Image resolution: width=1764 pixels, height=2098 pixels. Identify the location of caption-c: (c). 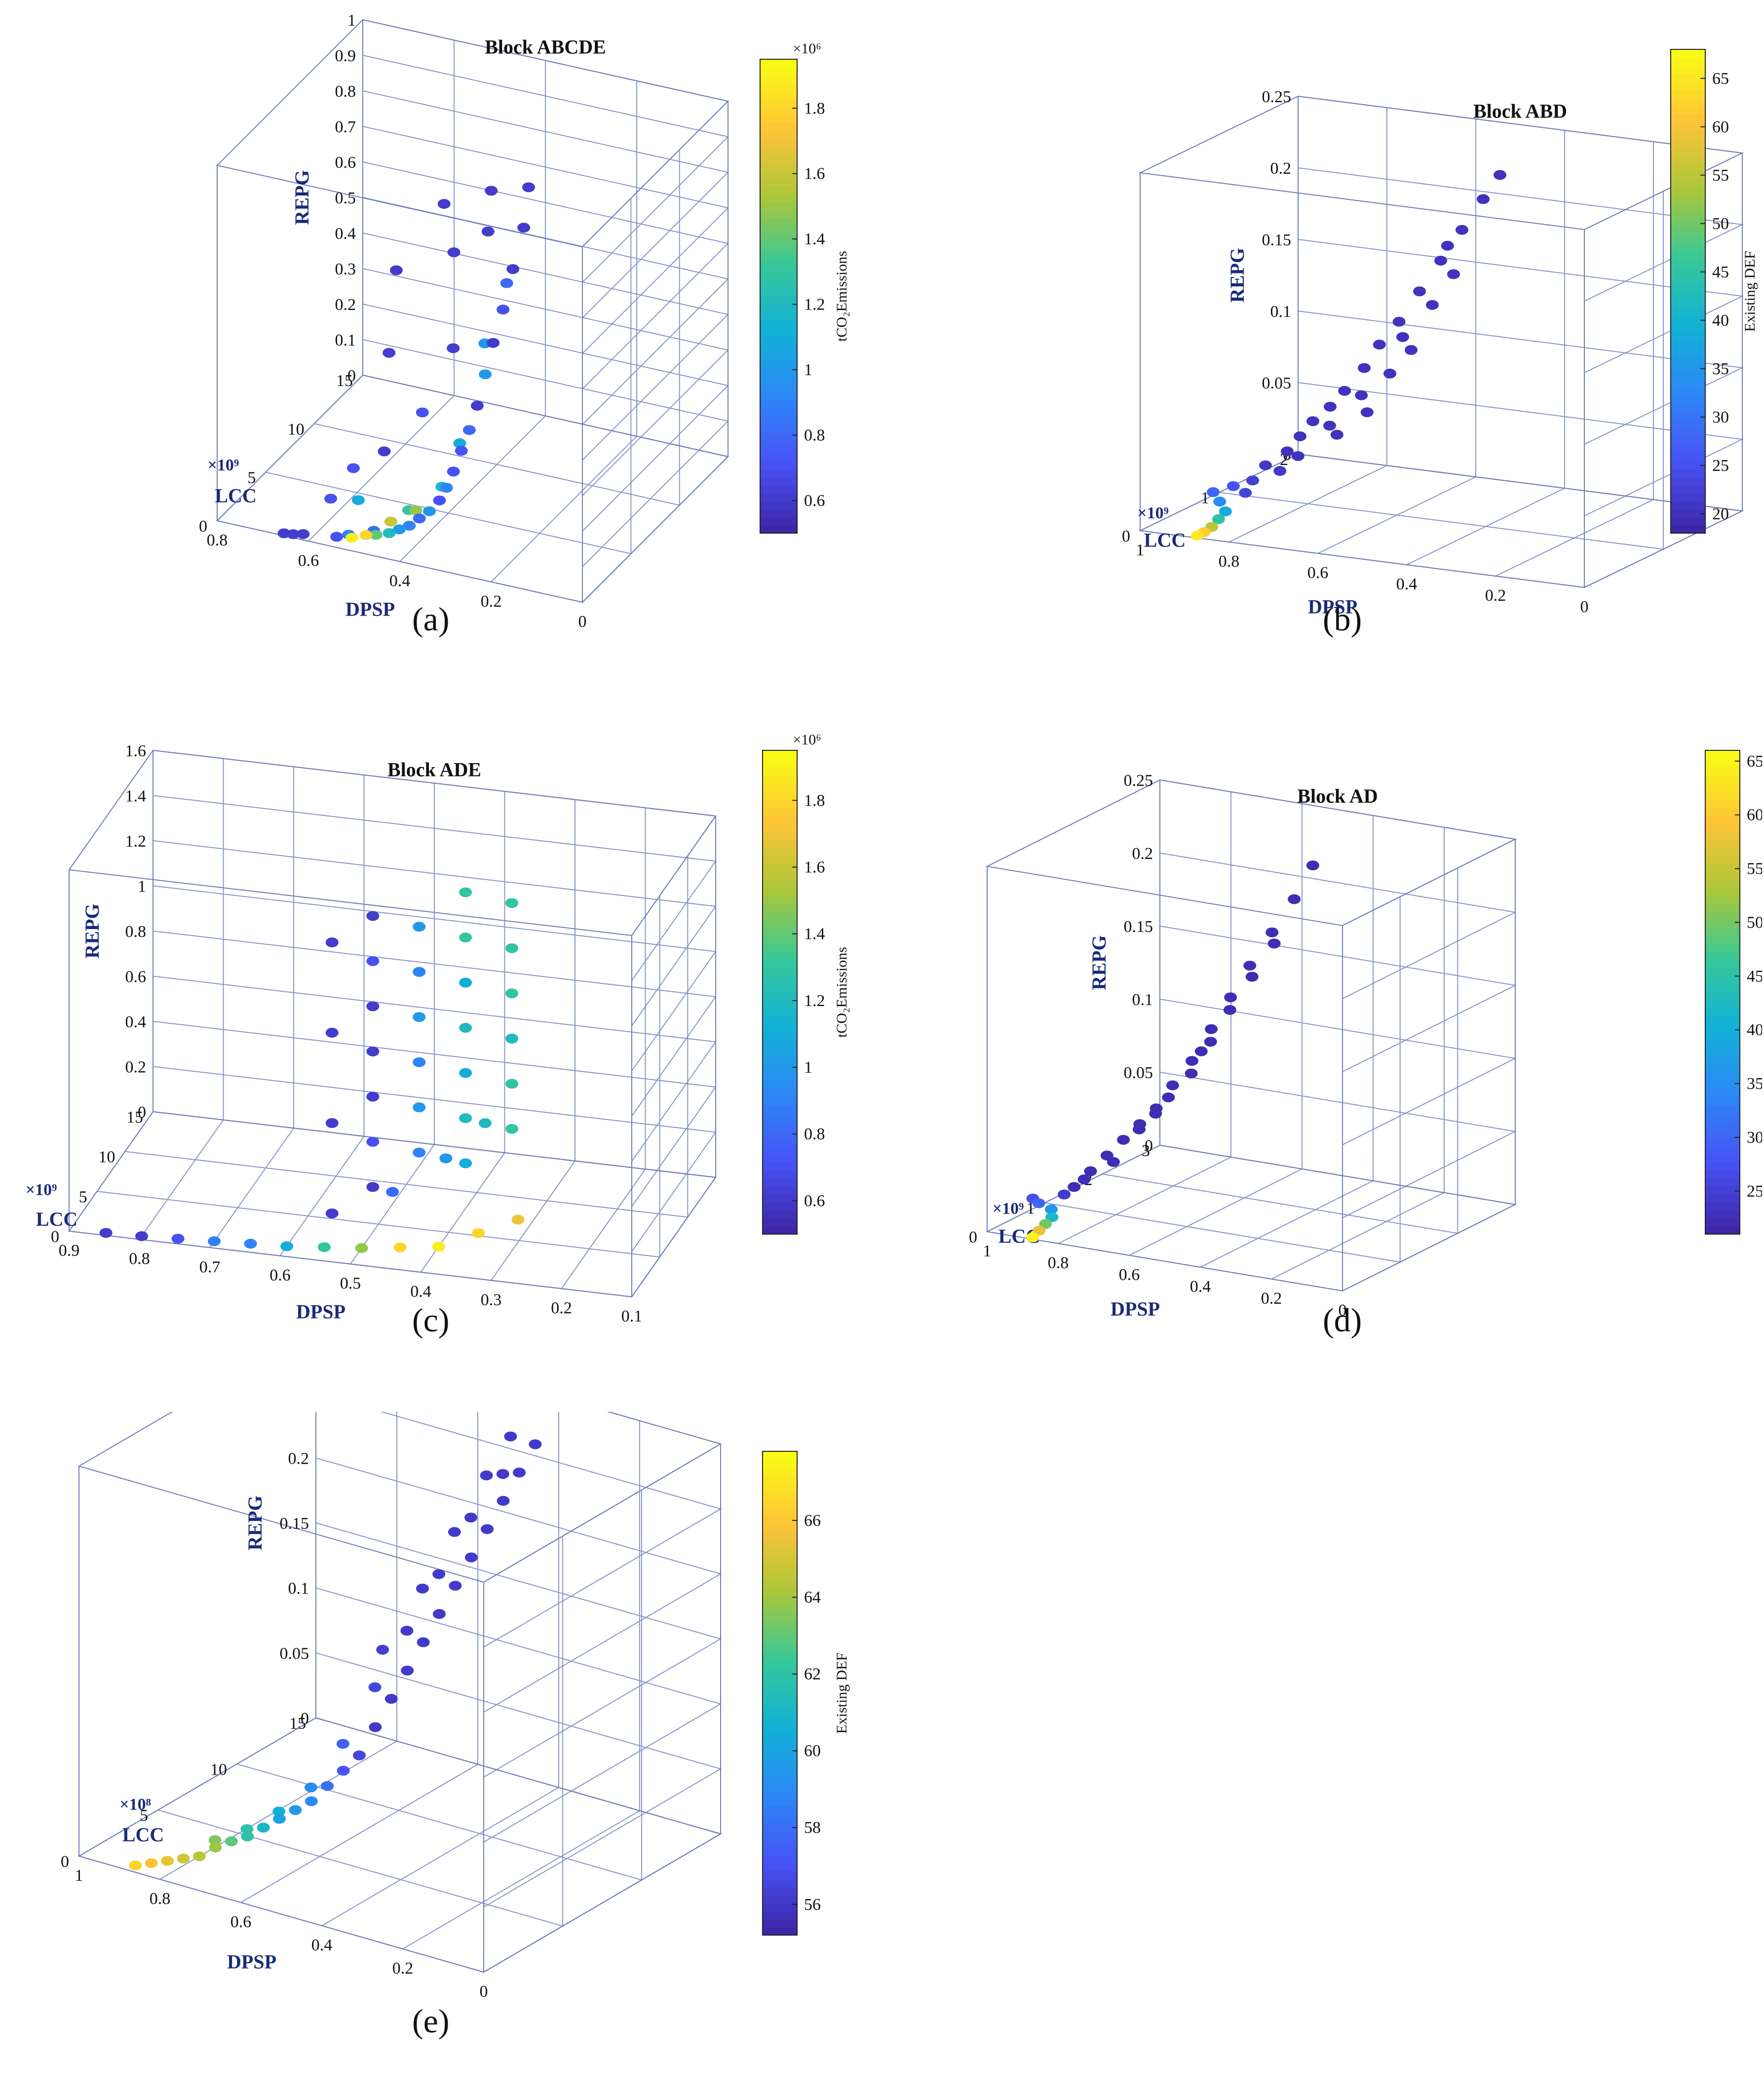
(431, 1320).